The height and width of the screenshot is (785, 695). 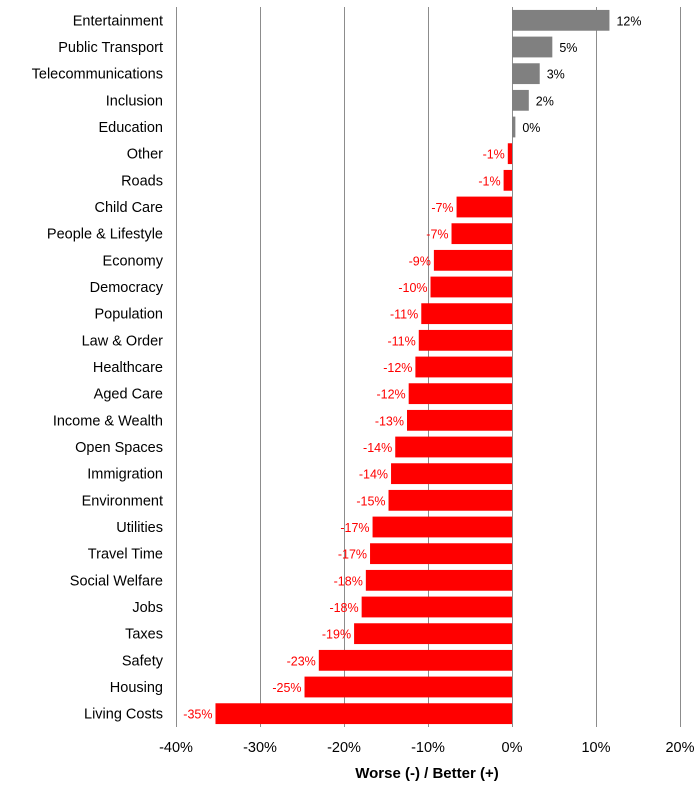 I want to click on x-tick-label: 20%, so click(x=679, y=748).